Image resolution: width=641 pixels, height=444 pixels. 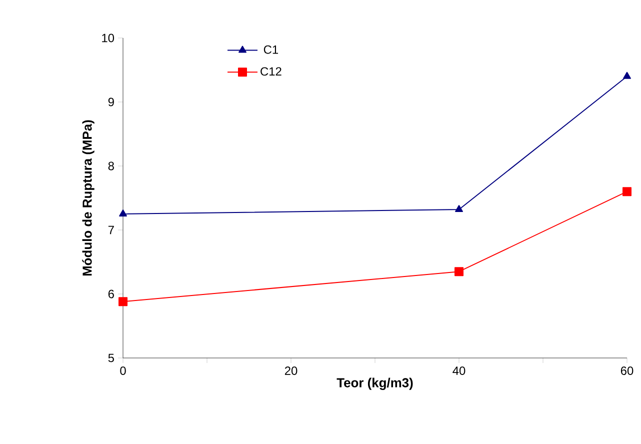 What do you see at coordinates (108, 38) in the screenshot?
I see `y-tick-label: 10` at bounding box center [108, 38].